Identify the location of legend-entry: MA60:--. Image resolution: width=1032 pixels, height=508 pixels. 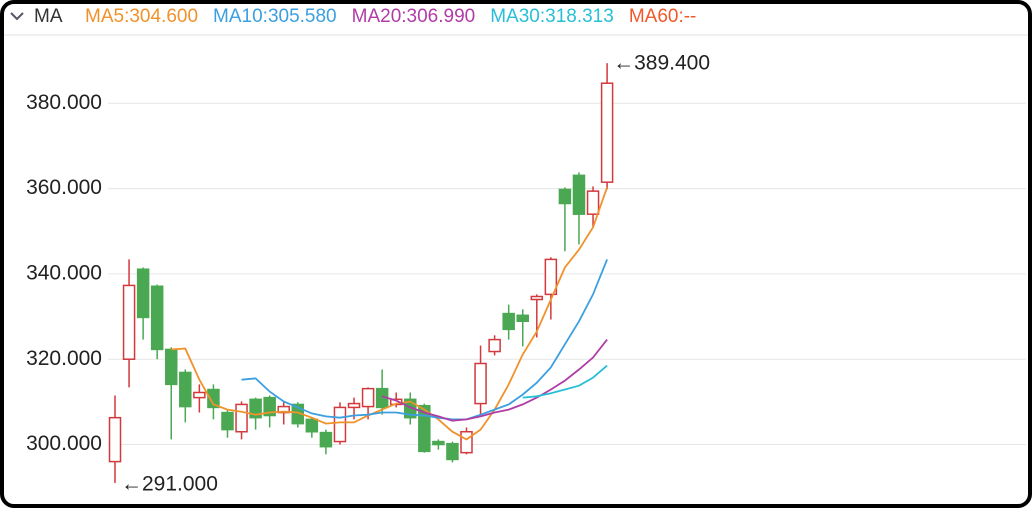
(663, 16).